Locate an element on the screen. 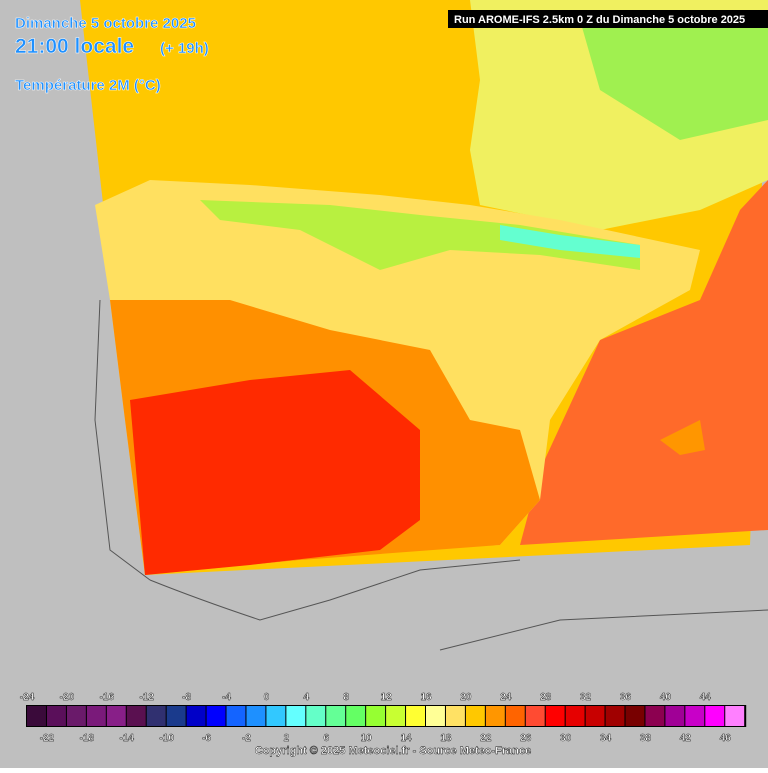  legend-label: 14 is located at coordinates (406, 738).